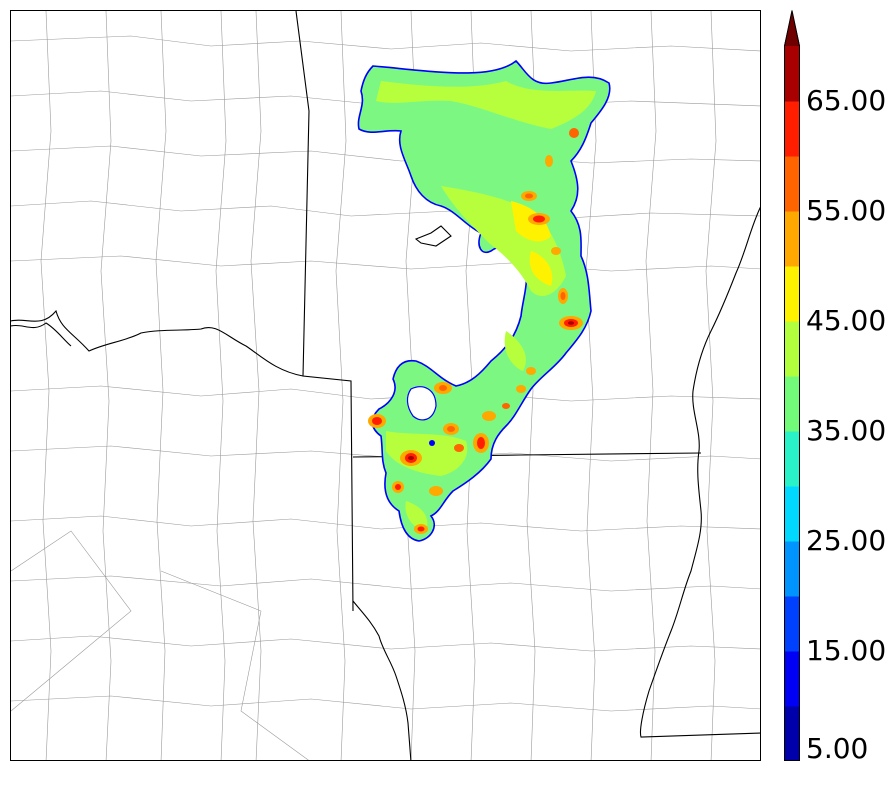 This screenshot has height=785, width=894. Describe the element at coordinates (792, 28) in the screenshot. I see `colorbar-extend-arrow` at that location.